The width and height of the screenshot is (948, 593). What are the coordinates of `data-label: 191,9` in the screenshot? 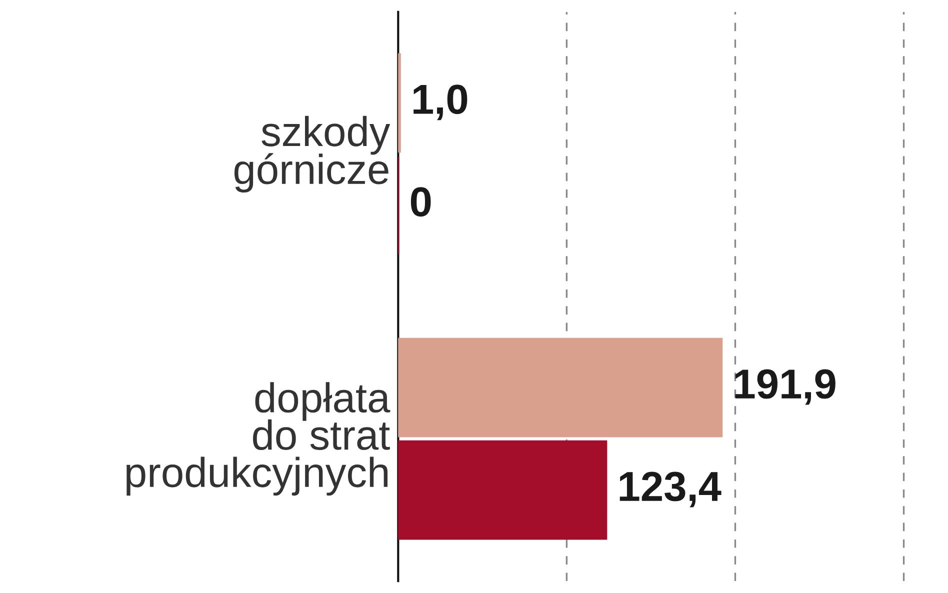 It's located at (785, 387).